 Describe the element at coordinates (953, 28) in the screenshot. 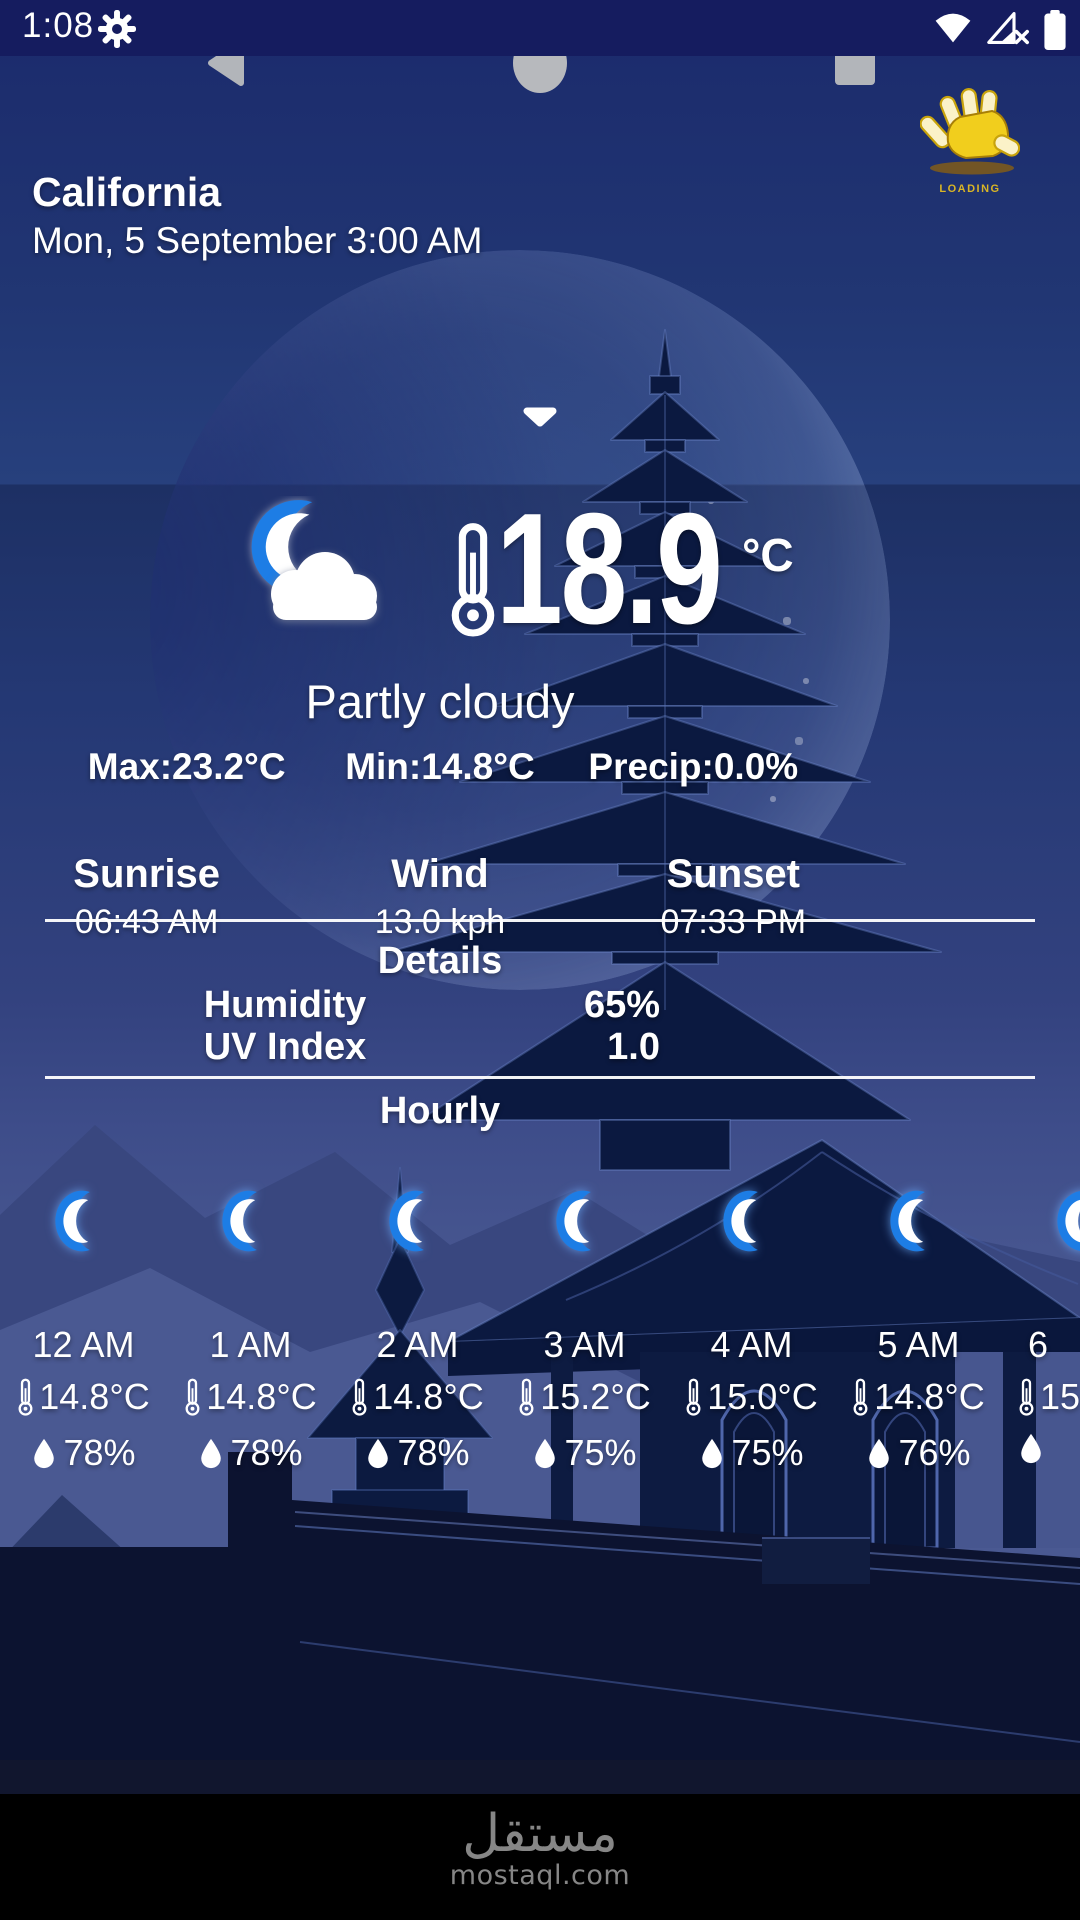

I see `wifi-icon` at that location.